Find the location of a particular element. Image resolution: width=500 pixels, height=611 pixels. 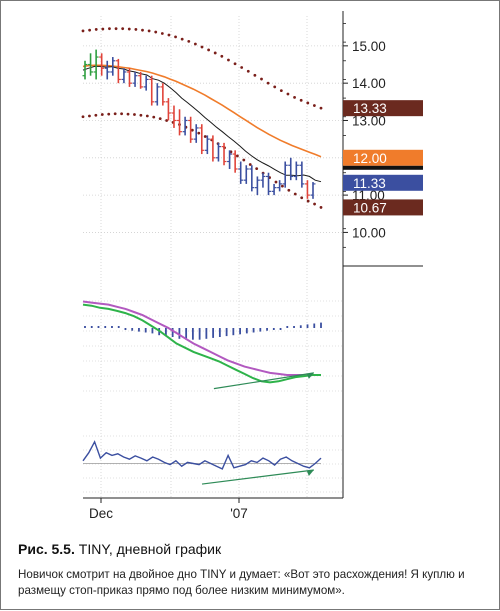

price-tag-label: 13.33 is located at coordinates (370, 108).